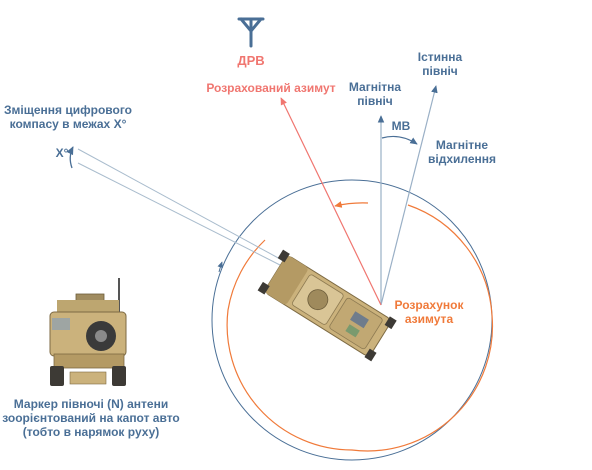 This screenshot has width=592, height=470. What do you see at coordinates (88, 332) in the screenshot?
I see `vehicle-front-view` at bounding box center [88, 332].